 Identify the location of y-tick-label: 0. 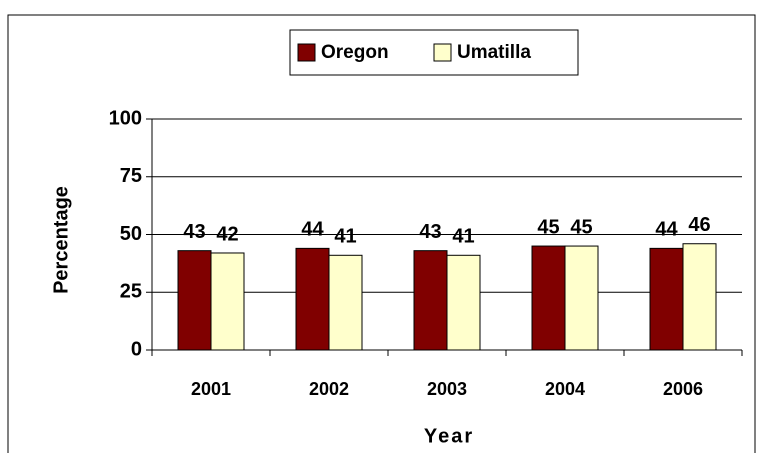
(136, 349).